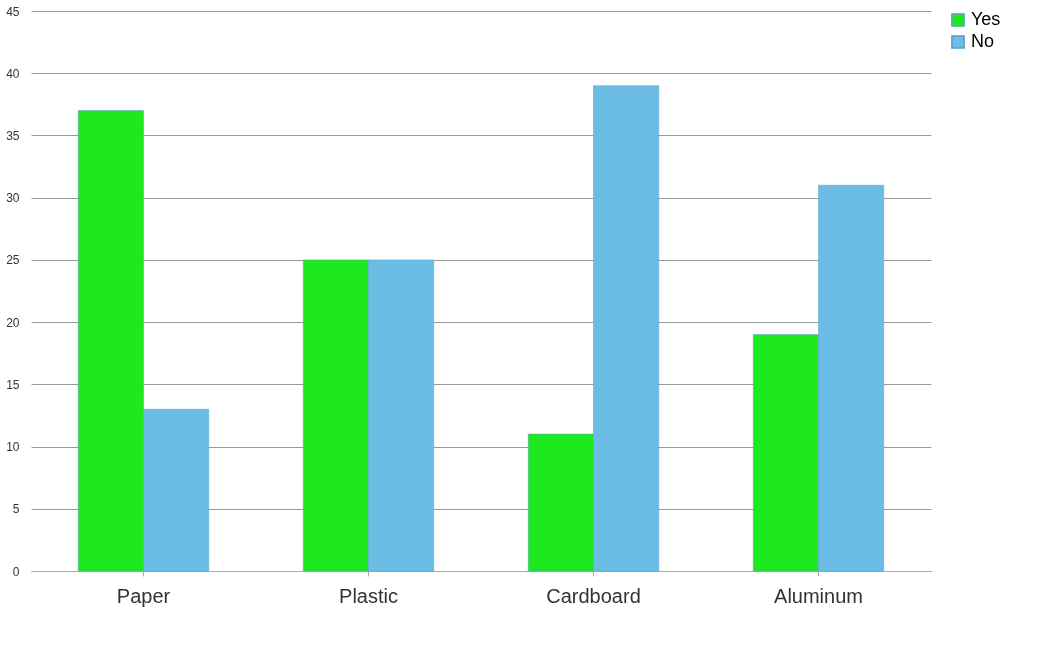 The height and width of the screenshot is (649, 1061). What do you see at coordinates (13, 135) in the screenshot?
I see `y-tick-label: 35` at bounding box center [13, 135].